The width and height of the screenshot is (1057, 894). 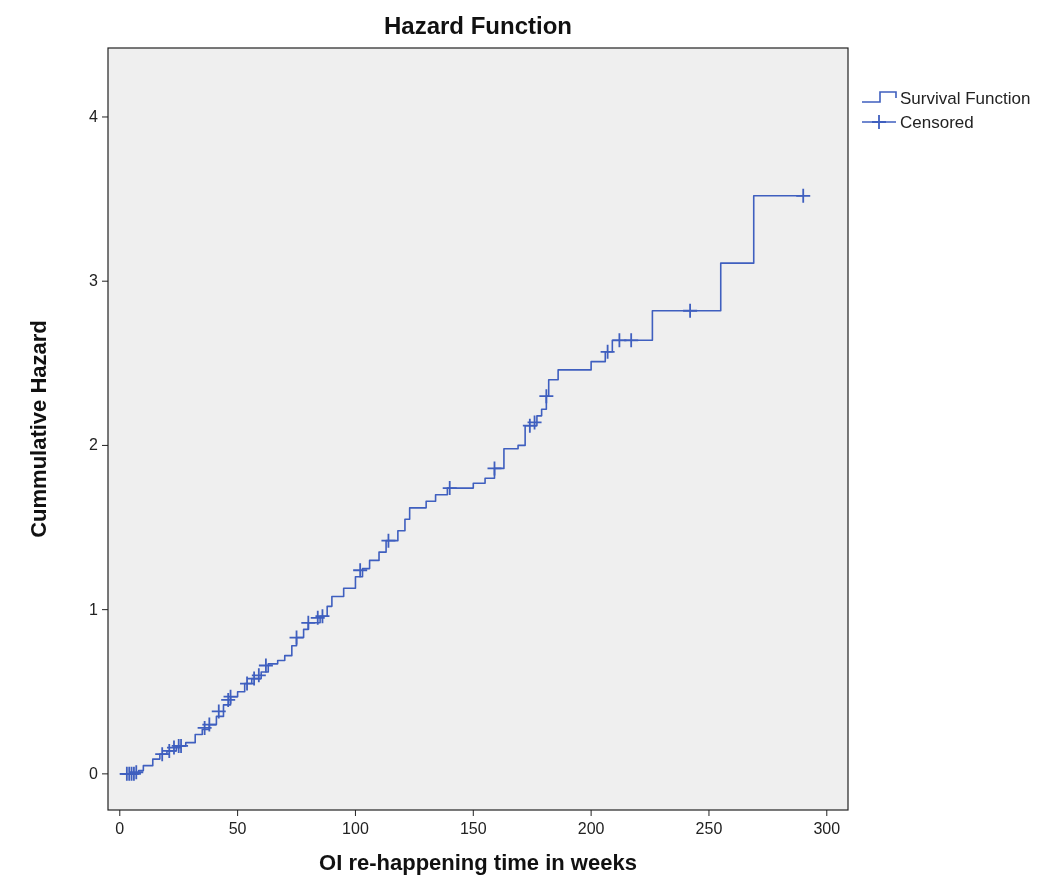 I want to click on chart-title: Hazard Function, so click(x=478, y=25).